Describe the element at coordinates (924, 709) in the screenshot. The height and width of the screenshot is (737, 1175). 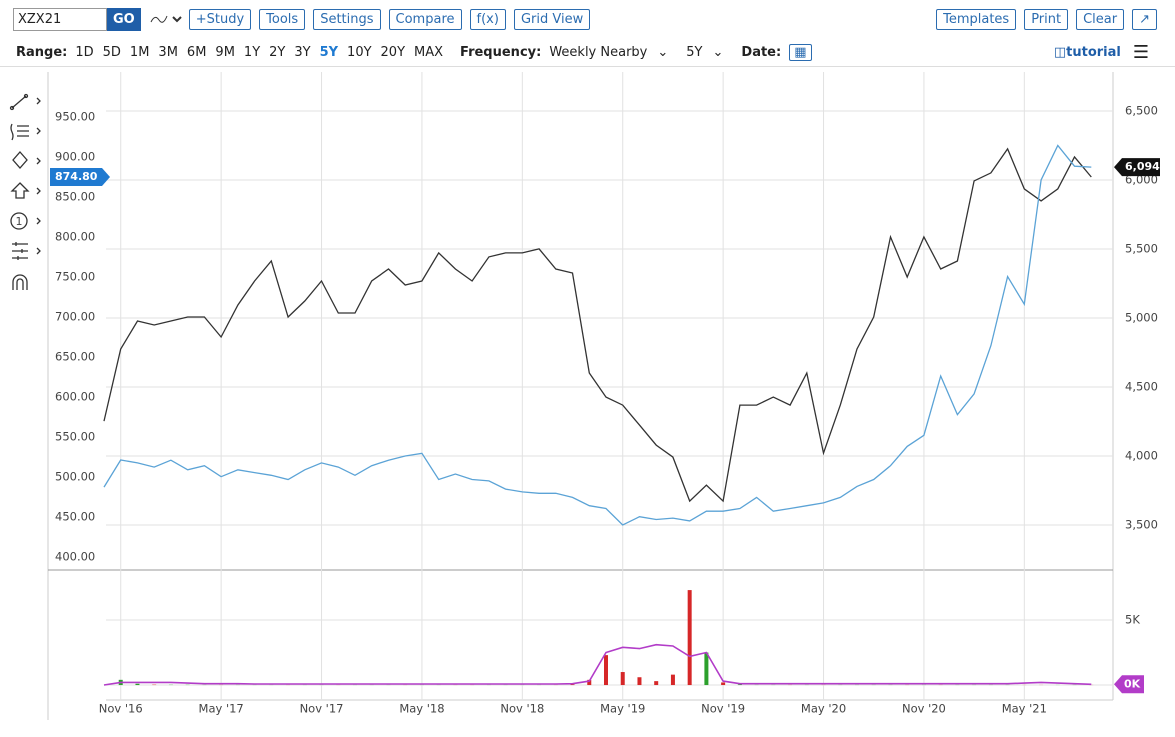
I see `x-tick-label: Nov '20` at that location.